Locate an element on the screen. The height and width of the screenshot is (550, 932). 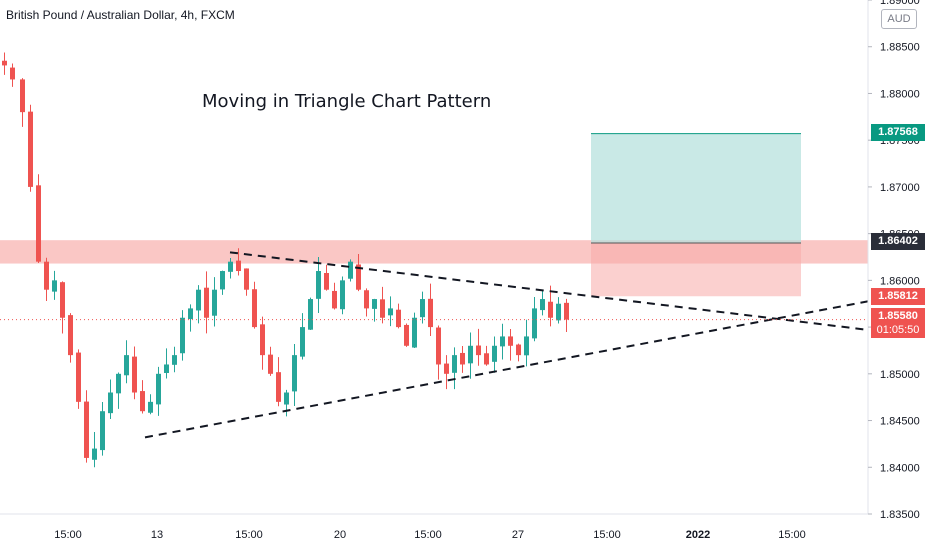
y-tick-8: 1.85000 is located at coordinates (900, 375).